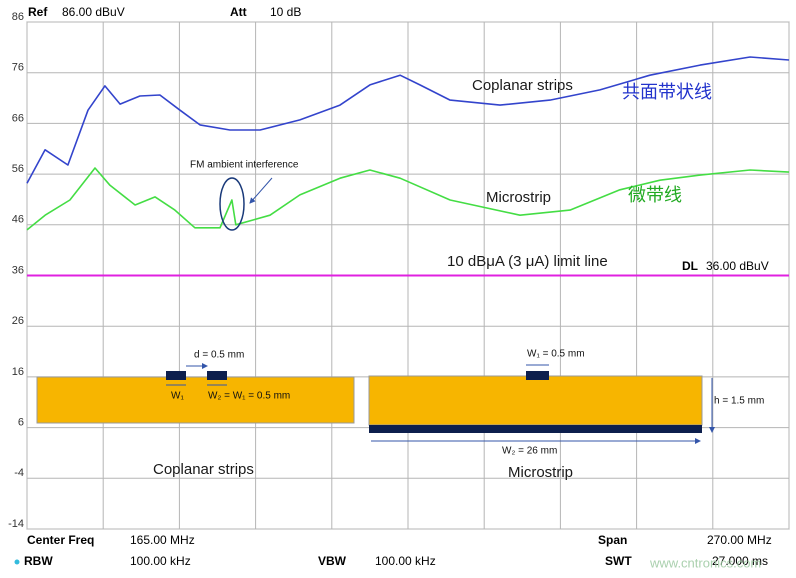 The width and height of the screenshot is (796, 578). I want to click on y-tick-label: 66, so click(18, 118).